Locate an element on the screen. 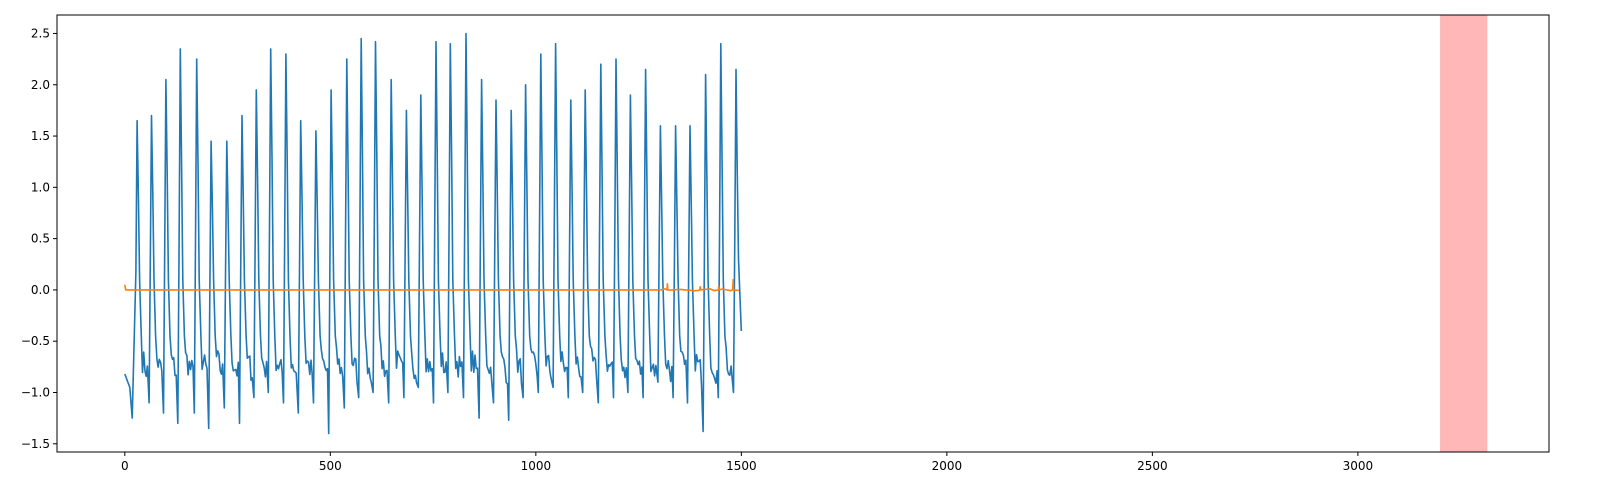 Image resolution: width=1600 pixels, height=500 pixels. highlight-region is located at coordinates (1464, 233).